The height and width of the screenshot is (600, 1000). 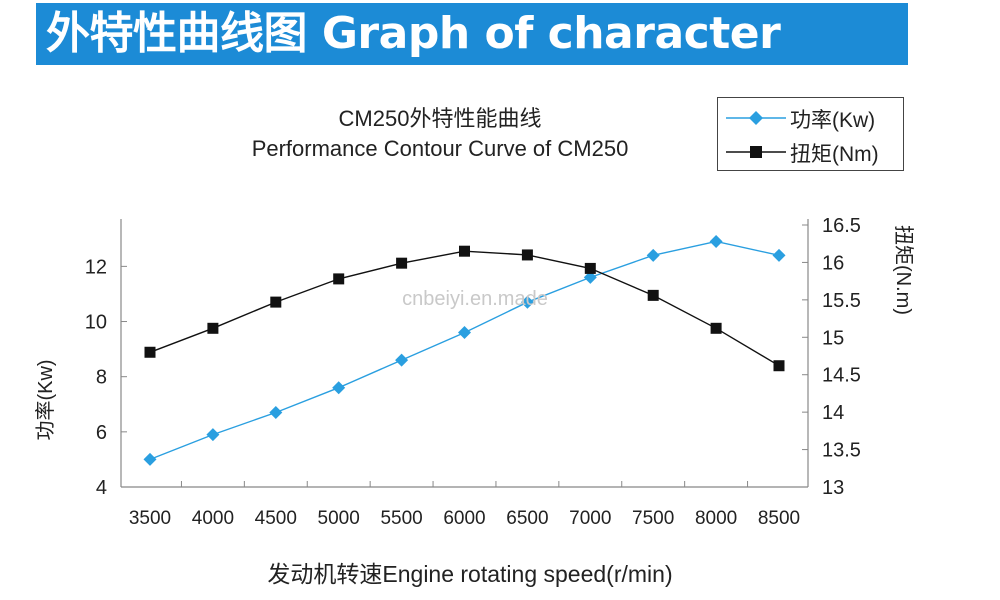 What do you see at coordinates (101, 433) in the screenshot?
I see `y-left-tick-label: 6` at bounding box center [101, 433].